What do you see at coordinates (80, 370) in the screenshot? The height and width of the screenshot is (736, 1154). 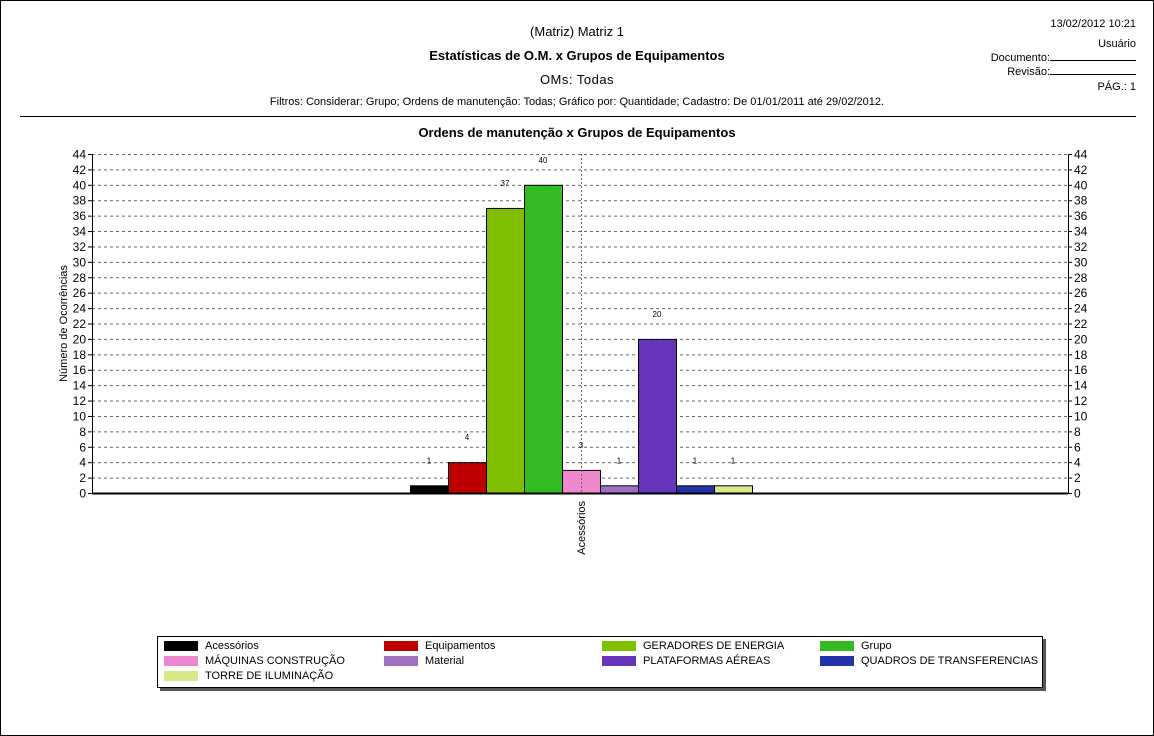 I see `y-tick-label-left: 16` at bounding box center [80, 370].